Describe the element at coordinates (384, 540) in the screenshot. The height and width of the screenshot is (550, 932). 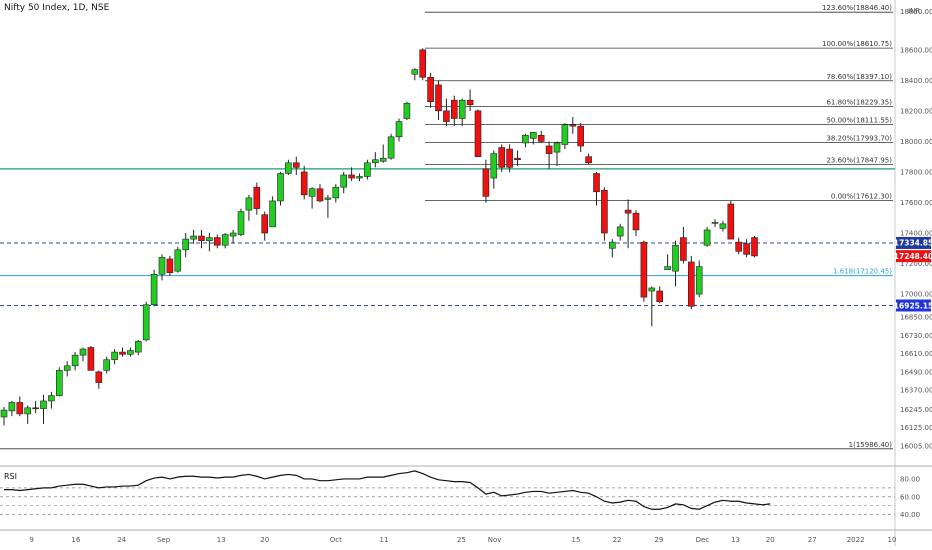
I see `time-tick-label: 11` at that location.